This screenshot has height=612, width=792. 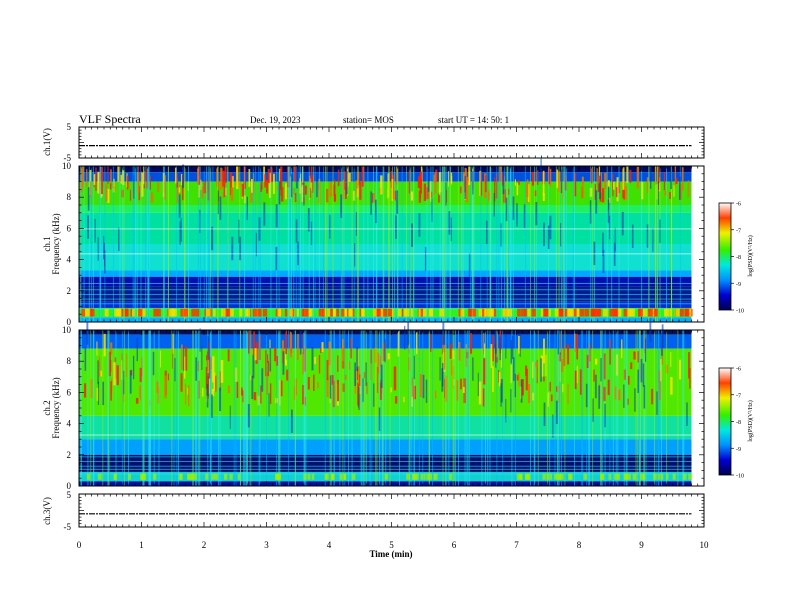 I want to click on start-time-label: start UT = 14: 50: 1, so click(x=473, y=120).